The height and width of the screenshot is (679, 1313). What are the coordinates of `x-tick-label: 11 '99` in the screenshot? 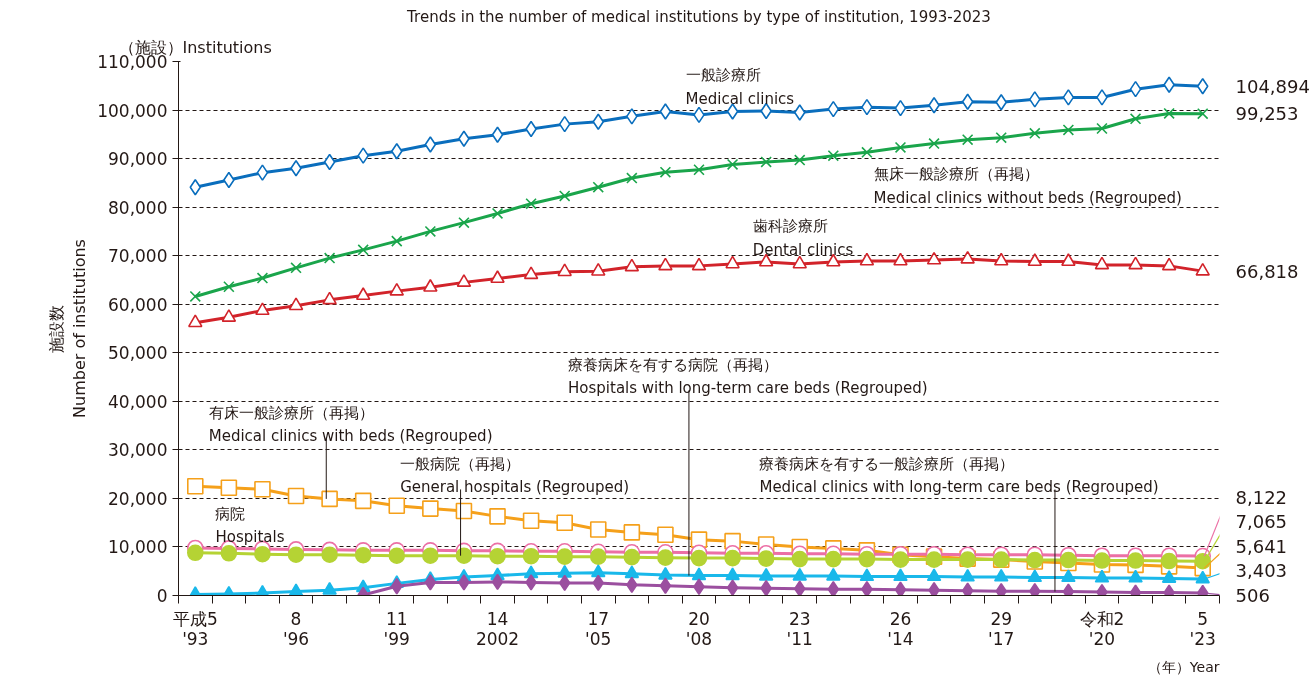 It's located at (396, 628).